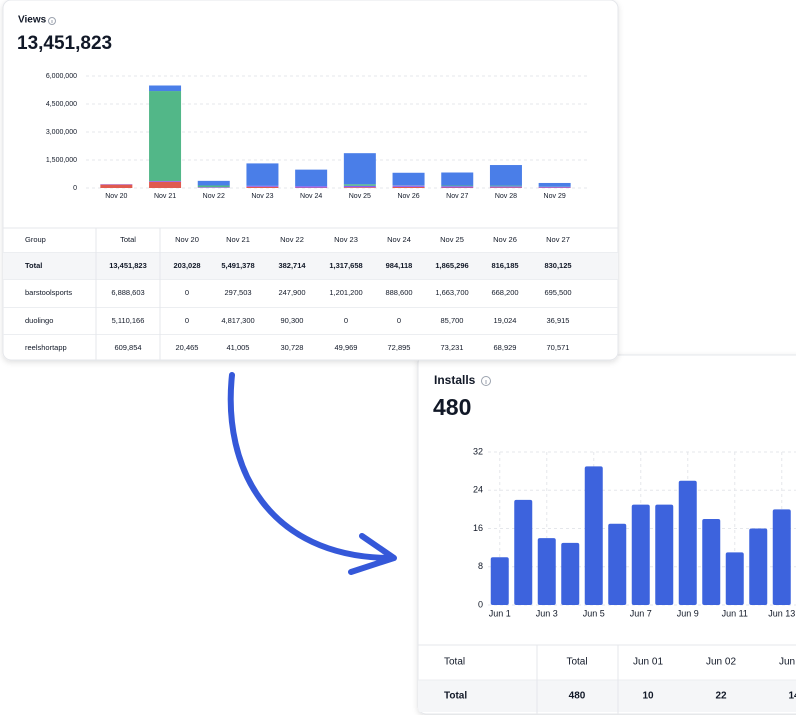 This screenshot has height=715, width=796. Describe the element at coordinates (214, 196) in the screenshot. I see `x-tick-label: Nov 22` at that location.